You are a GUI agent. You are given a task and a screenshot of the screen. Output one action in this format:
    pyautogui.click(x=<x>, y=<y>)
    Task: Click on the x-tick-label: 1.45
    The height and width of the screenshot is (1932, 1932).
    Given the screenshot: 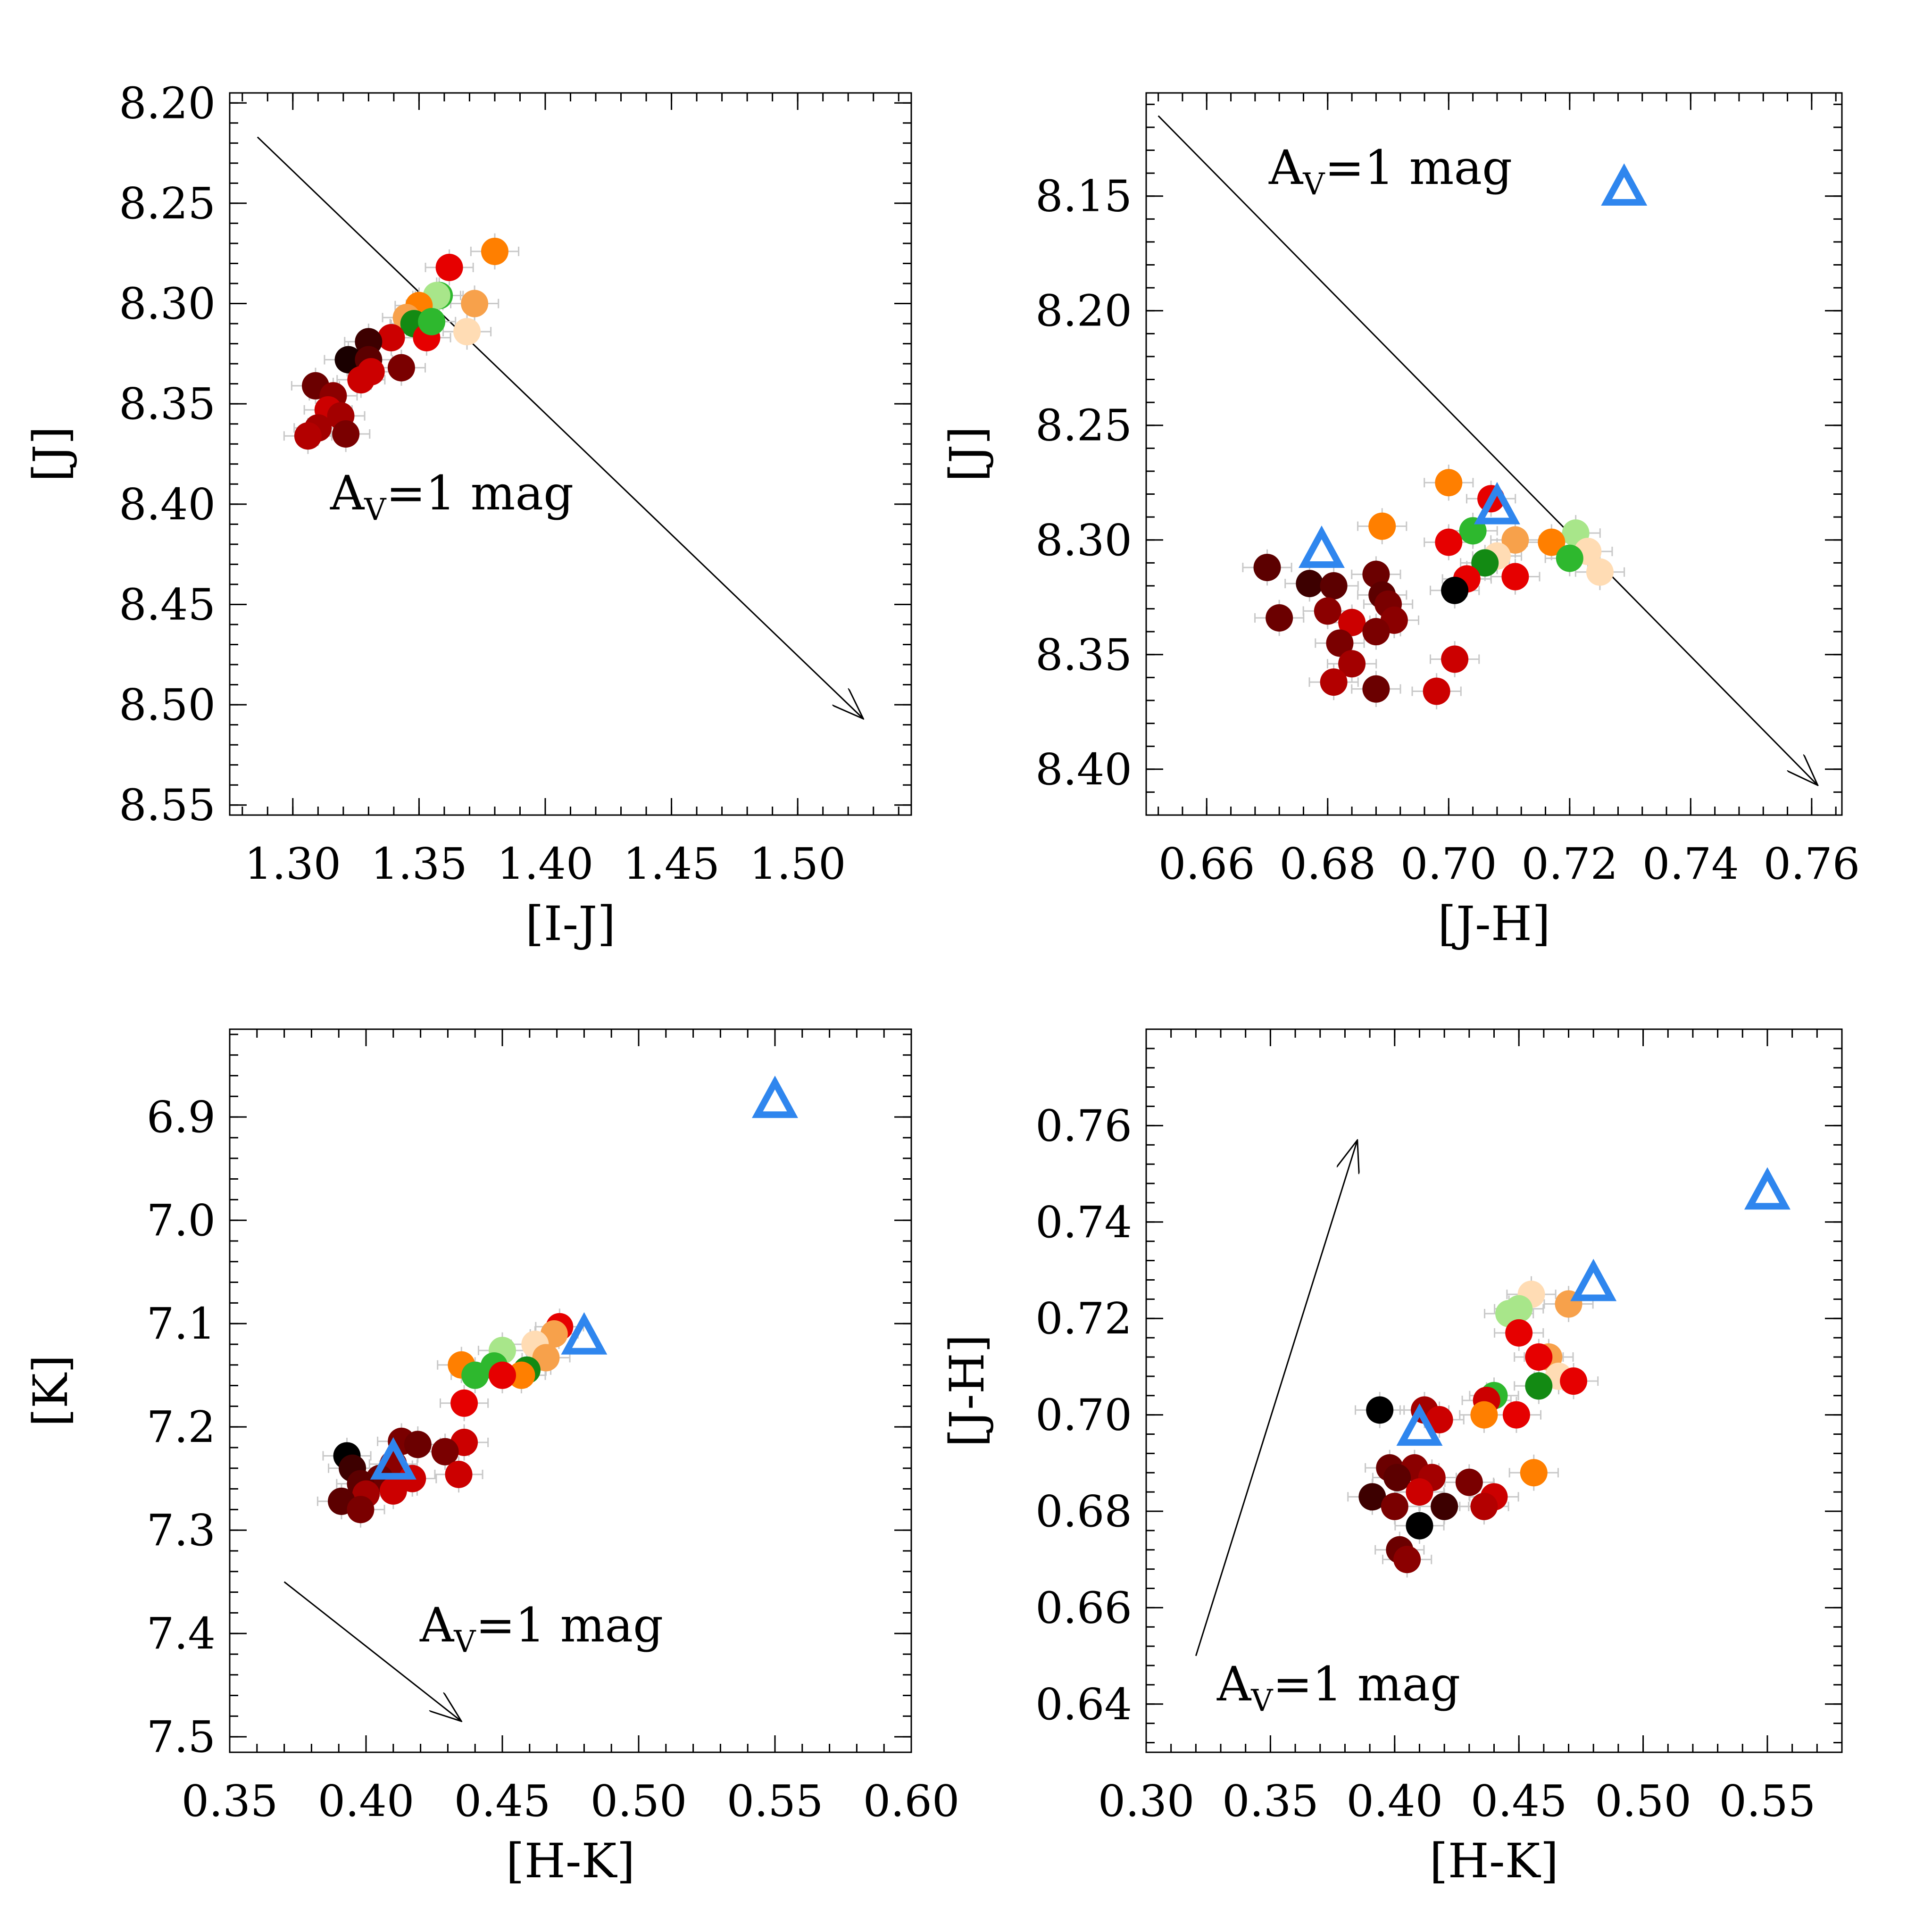 What is the action you would take?
    pyautogui.click(x=671, y=864)
    